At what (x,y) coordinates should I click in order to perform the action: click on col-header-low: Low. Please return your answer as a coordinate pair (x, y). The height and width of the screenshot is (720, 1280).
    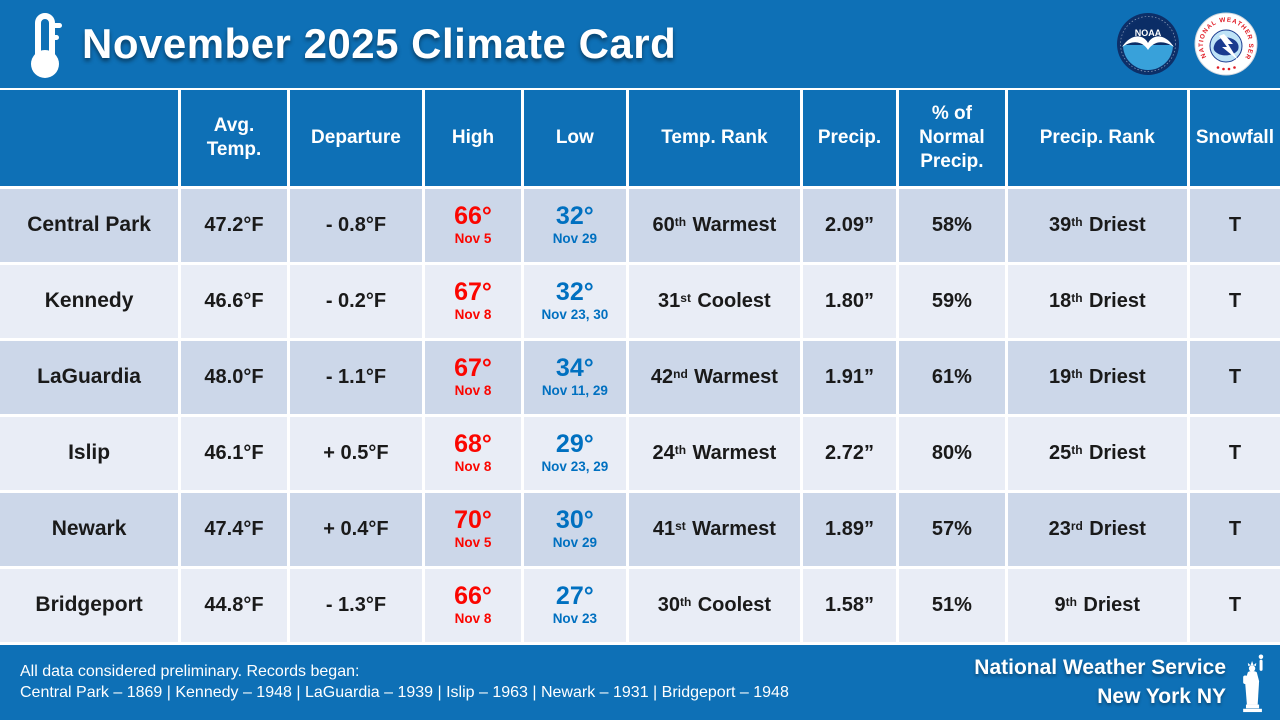
    Looking at the image, I should click on (574, 138).